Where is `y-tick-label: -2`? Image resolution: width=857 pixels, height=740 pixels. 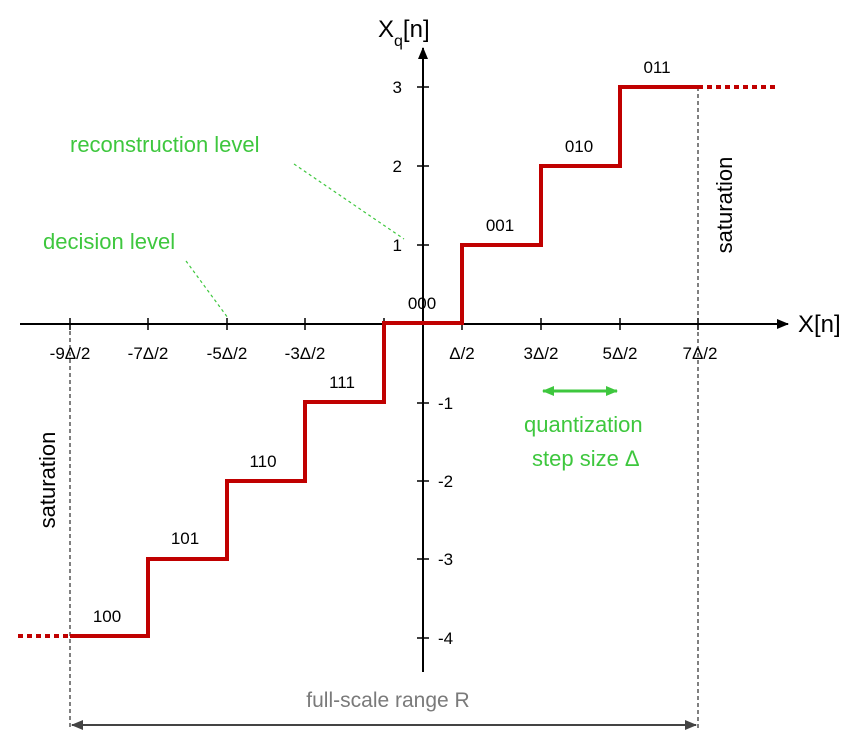 y-tick-label: -2 is located at coordinates (445, 481).